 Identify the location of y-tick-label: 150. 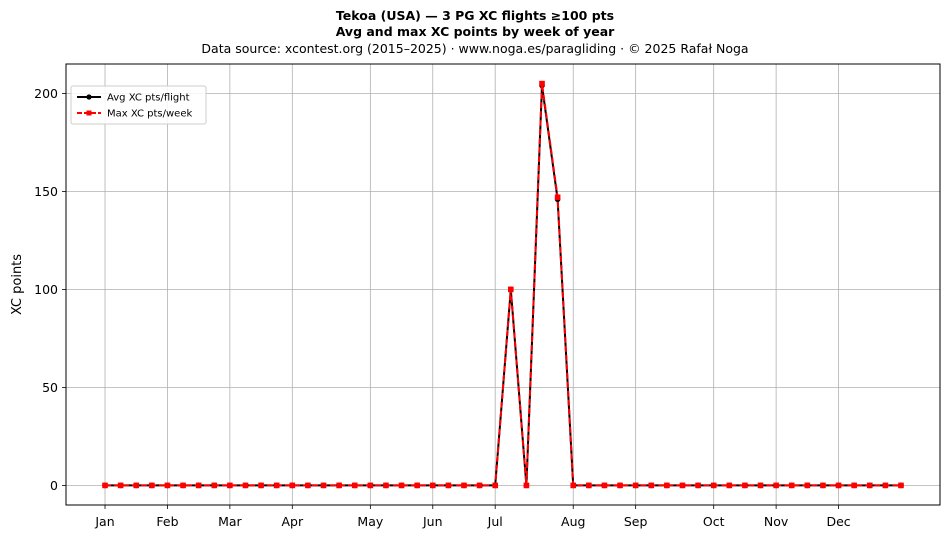
(46, 191).